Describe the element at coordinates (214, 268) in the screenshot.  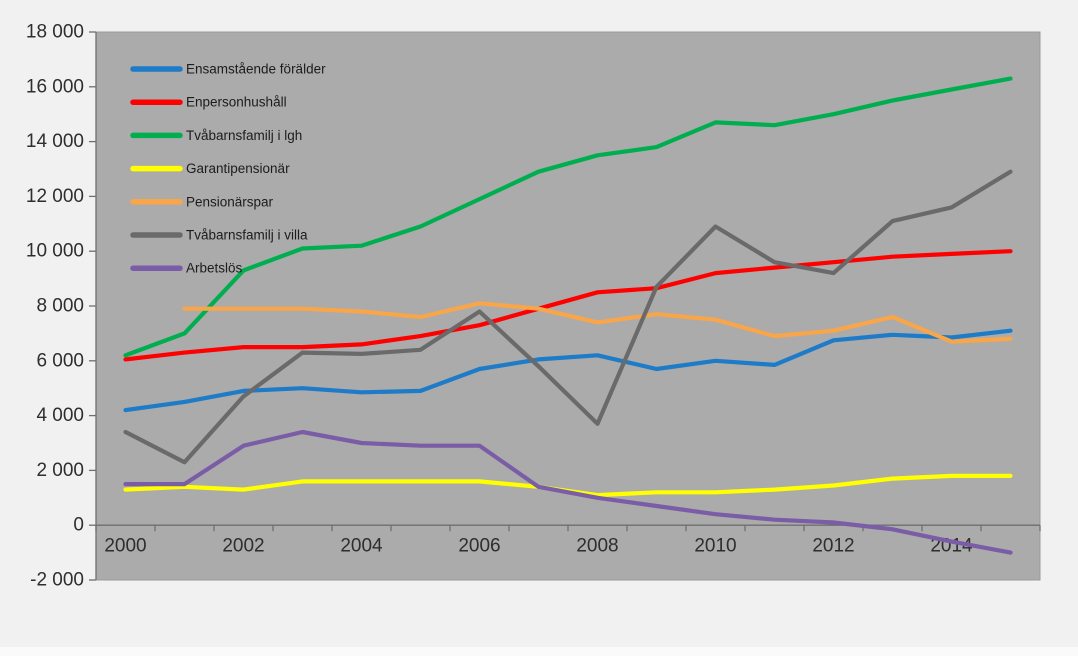
I see `legend-label: Arbetslös` at that location.